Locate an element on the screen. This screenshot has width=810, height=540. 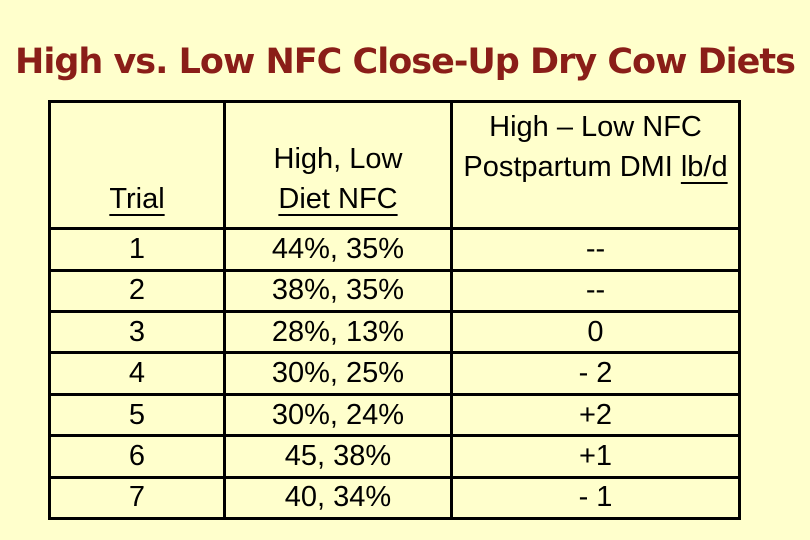
cell-trial: 3 is located at coordinates (137, 332).